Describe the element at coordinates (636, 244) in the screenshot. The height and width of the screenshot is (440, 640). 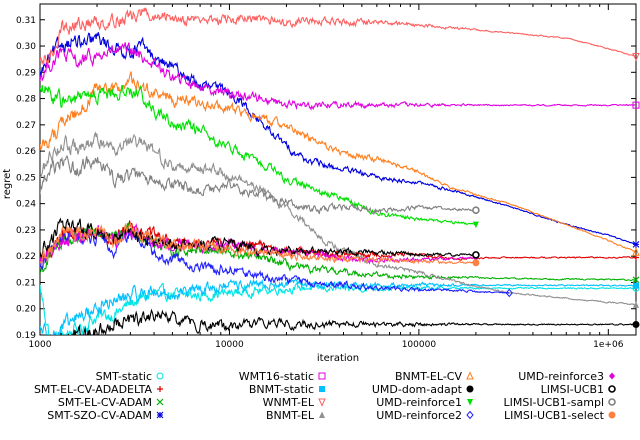
I see `series-end-marker-smt-szo-cv-adam` at that location.